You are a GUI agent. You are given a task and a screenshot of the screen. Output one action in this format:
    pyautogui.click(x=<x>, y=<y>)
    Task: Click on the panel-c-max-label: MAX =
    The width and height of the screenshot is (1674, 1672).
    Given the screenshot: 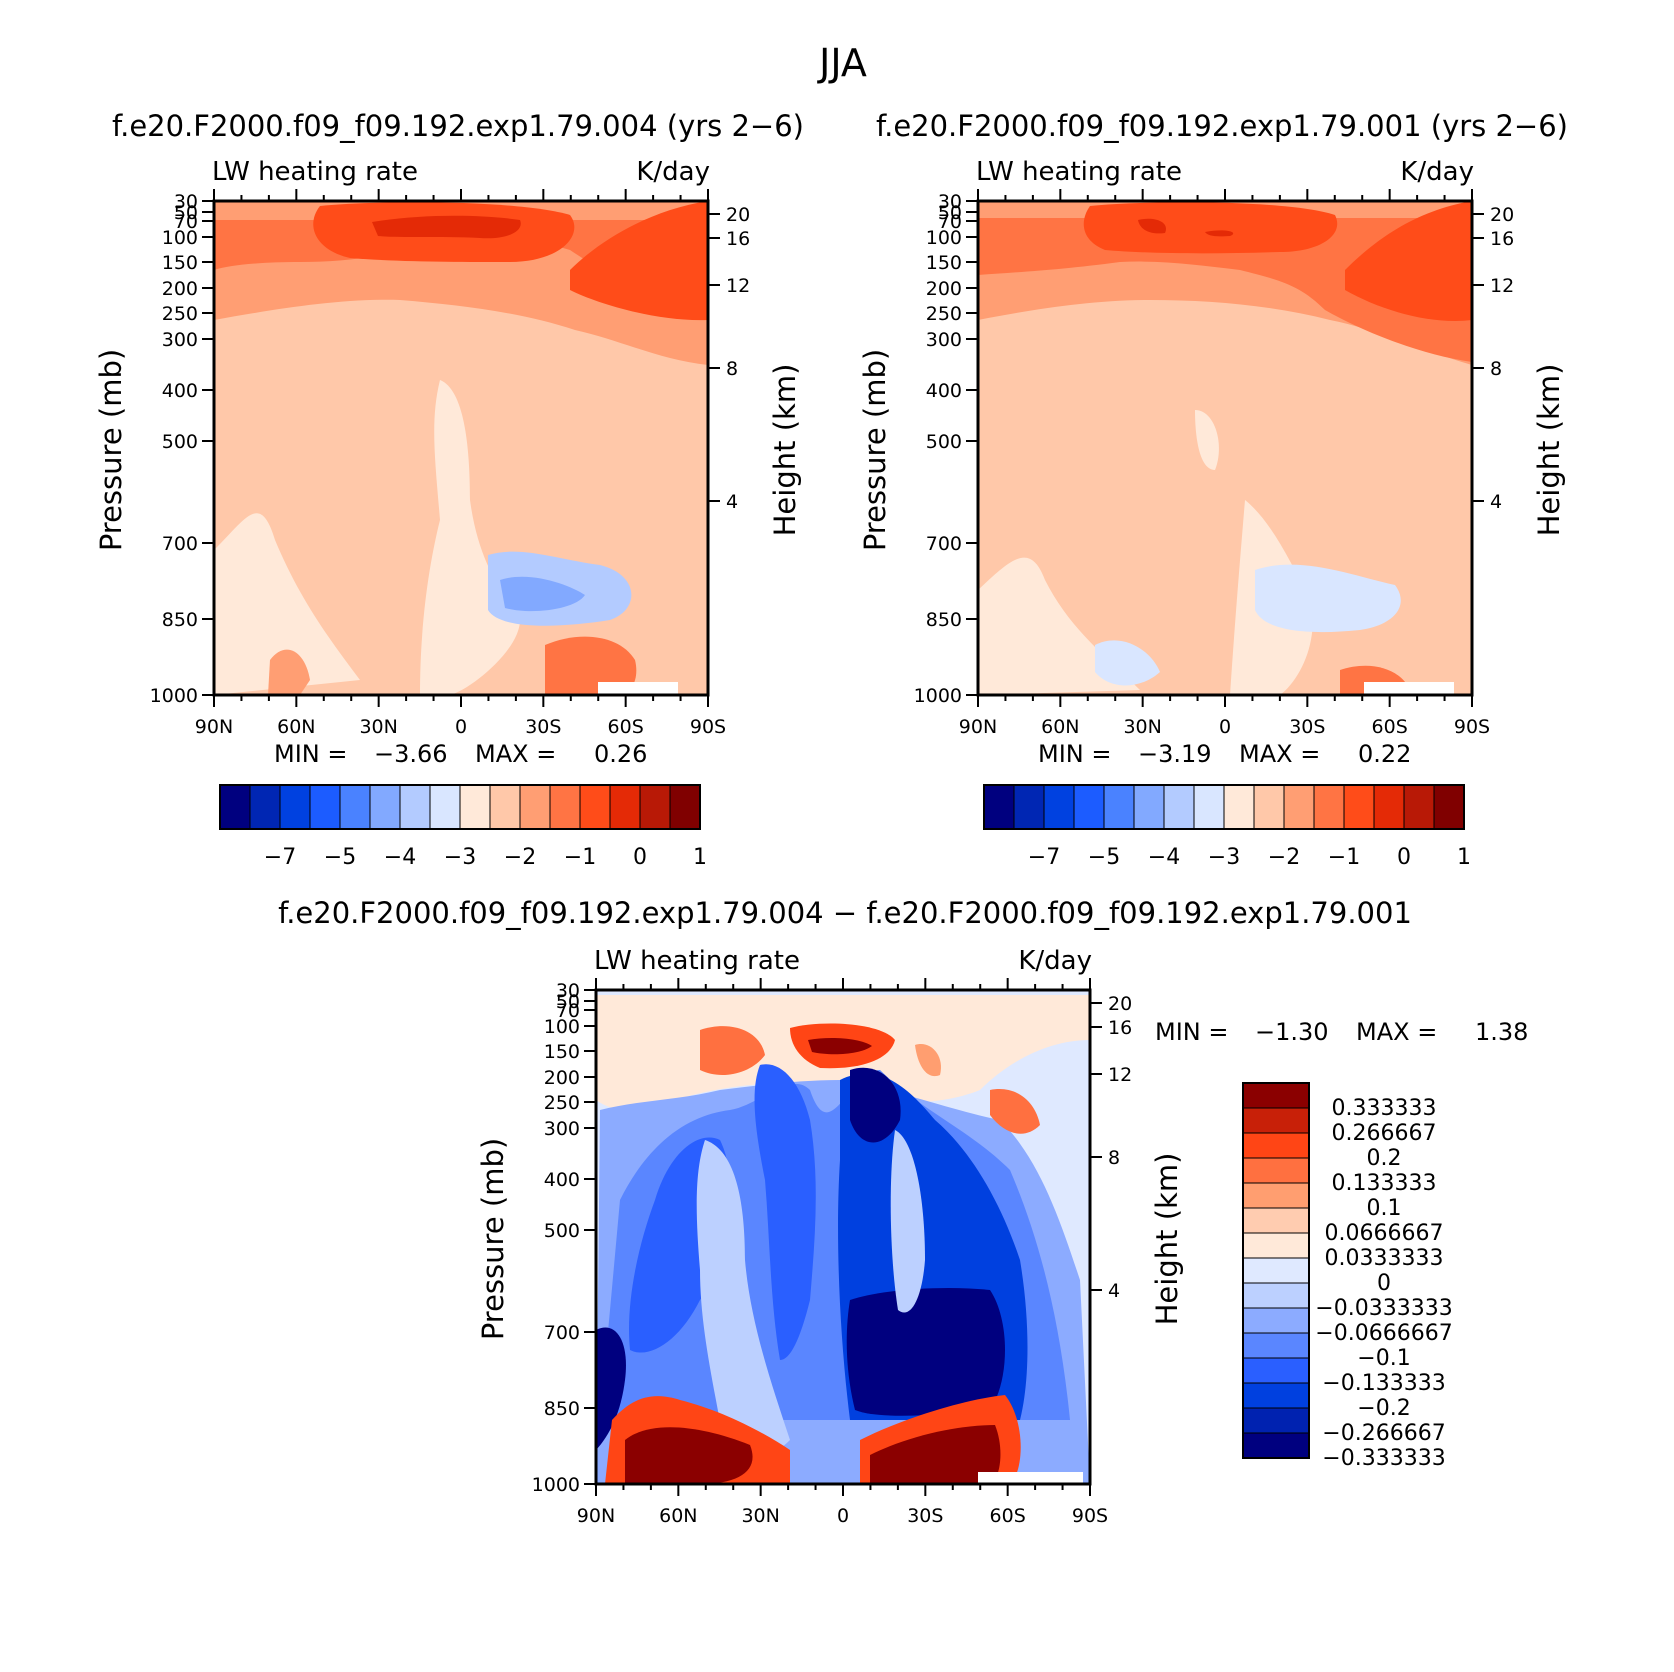 What is the action you would take?
    pyautogui.click(x=1396, y=1032)
    